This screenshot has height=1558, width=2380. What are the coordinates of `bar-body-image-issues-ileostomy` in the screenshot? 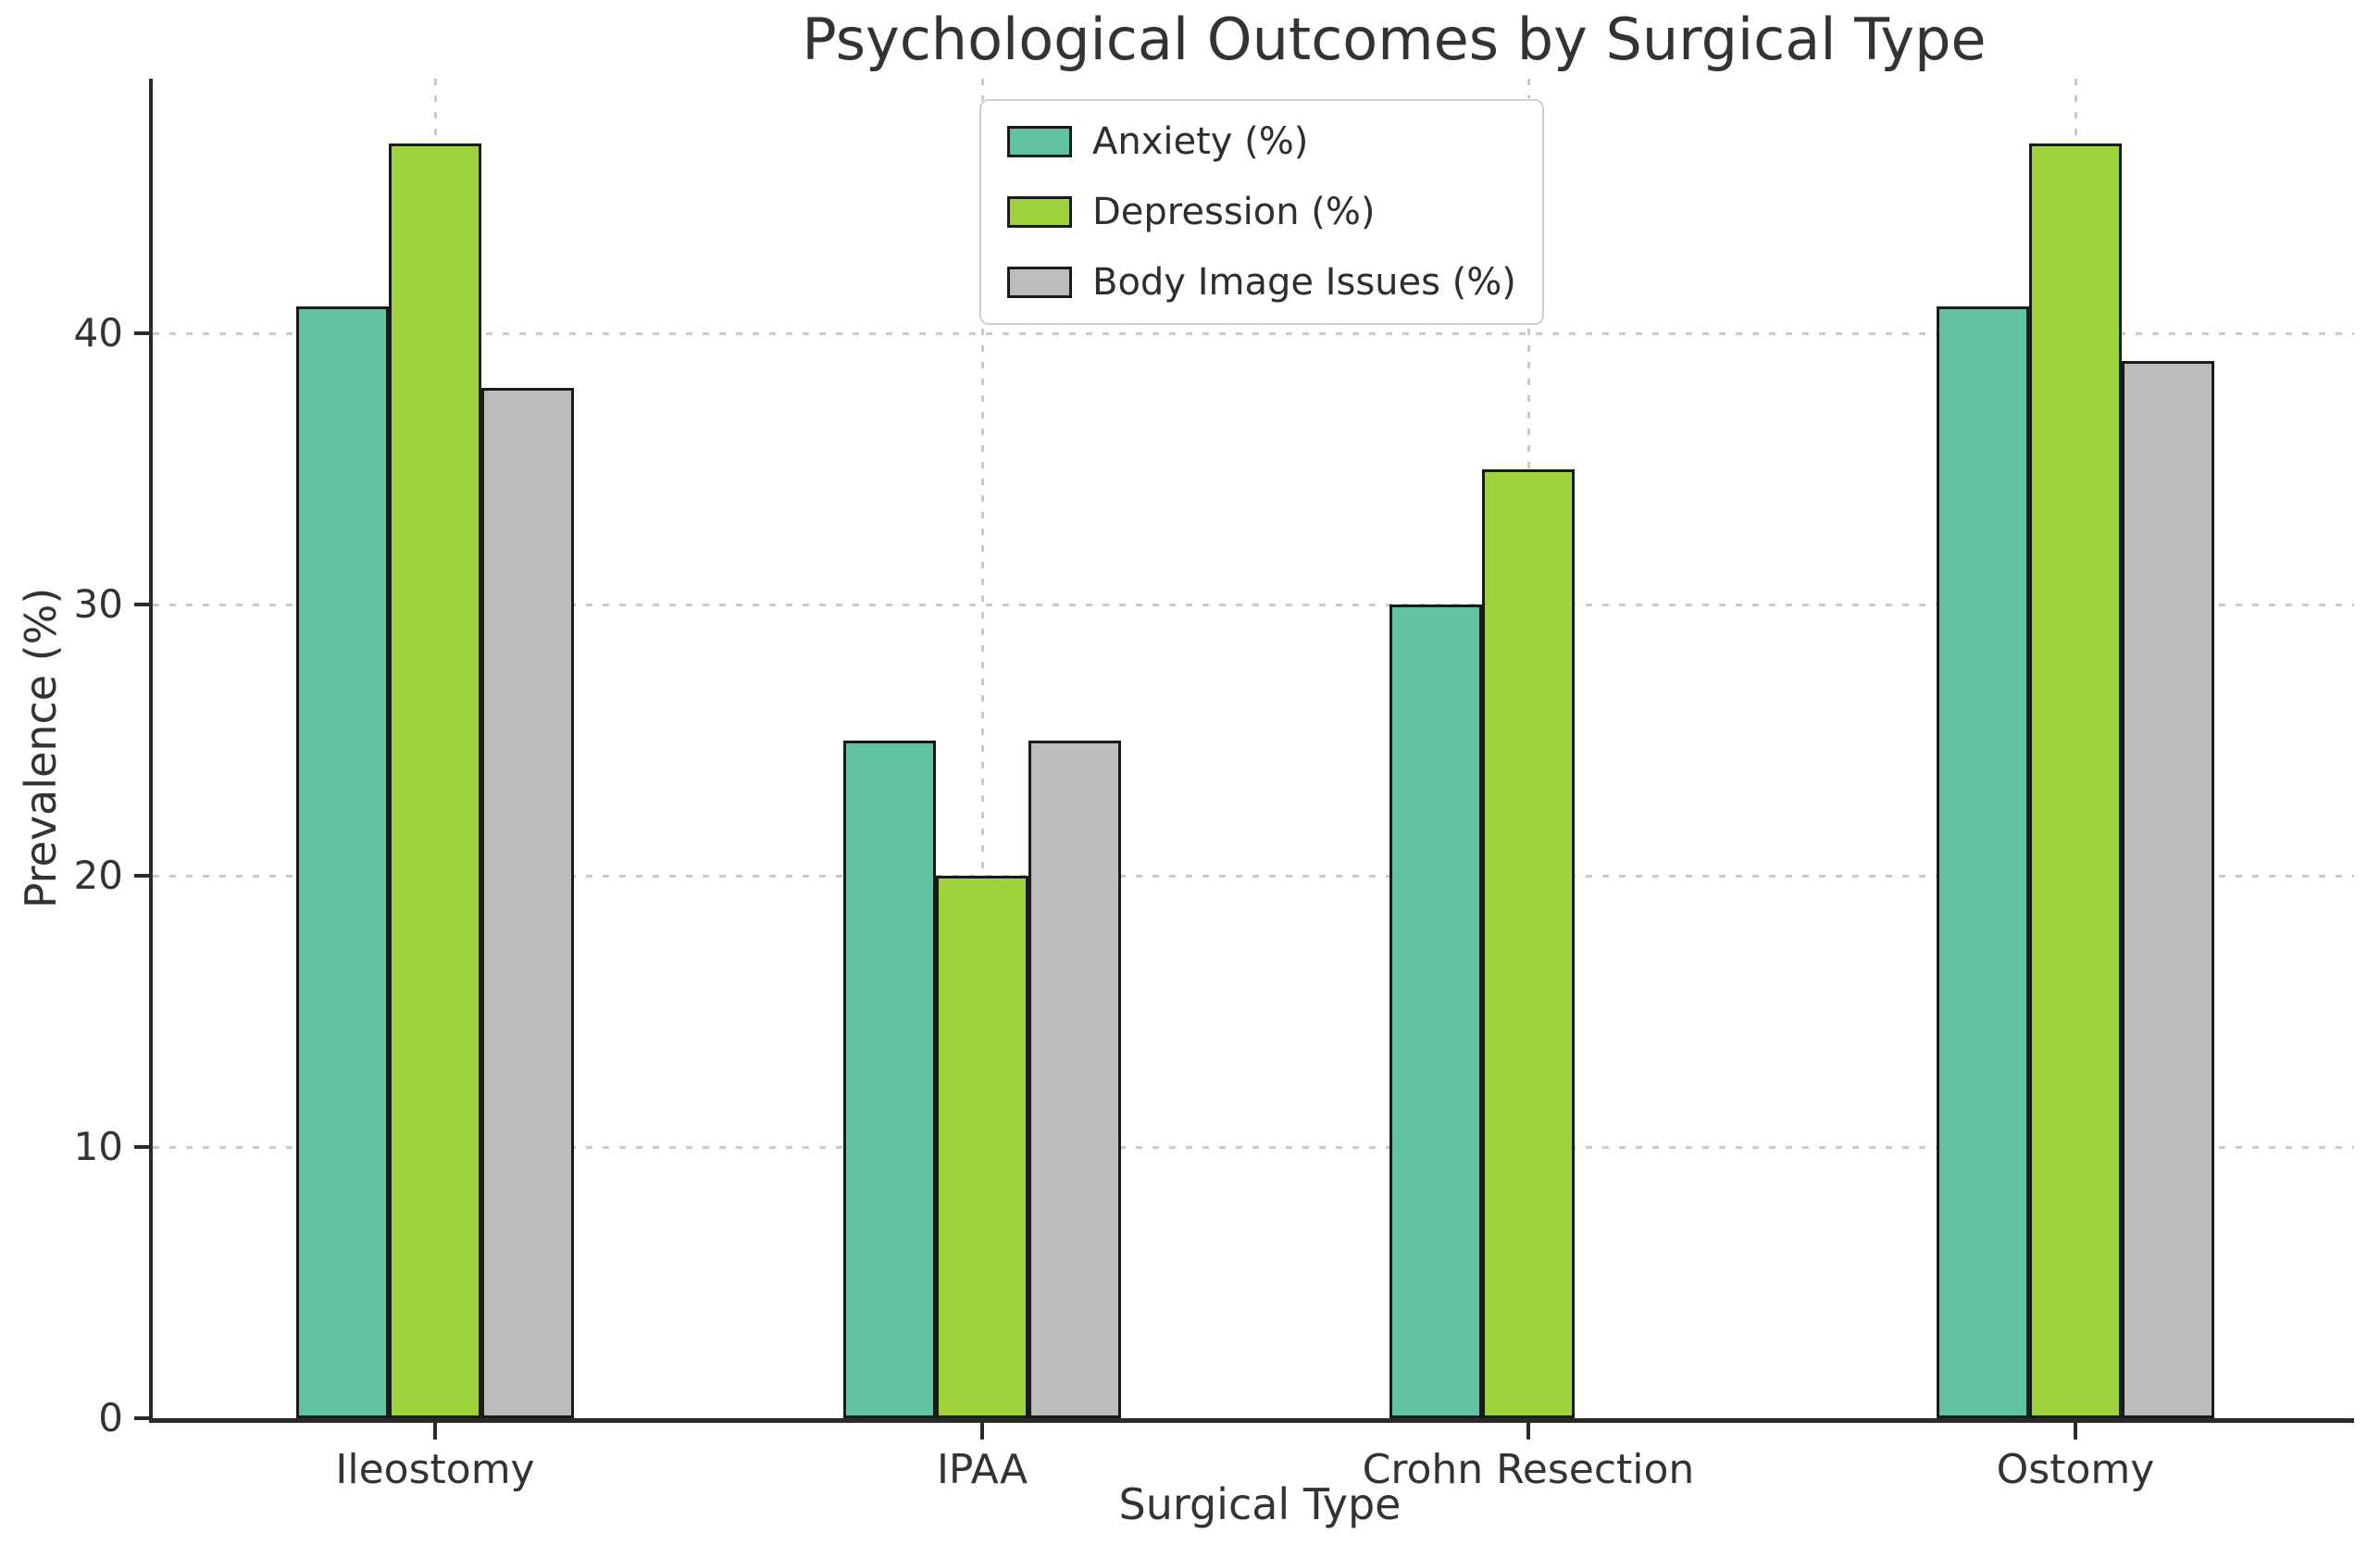 It's located at (527, 902).